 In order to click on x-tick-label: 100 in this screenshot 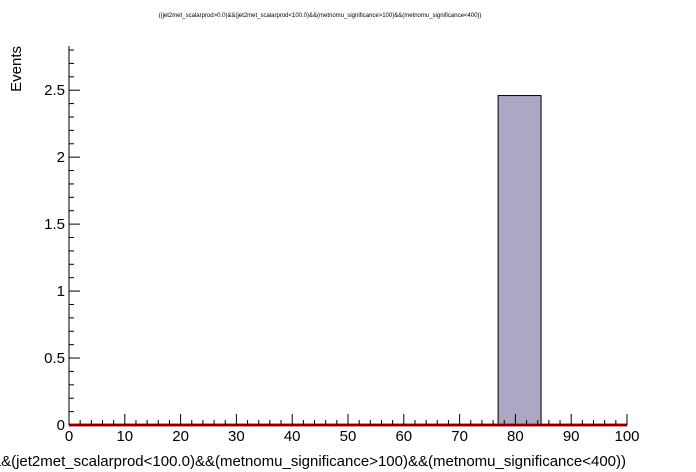, I will do `click(626, 436)`.